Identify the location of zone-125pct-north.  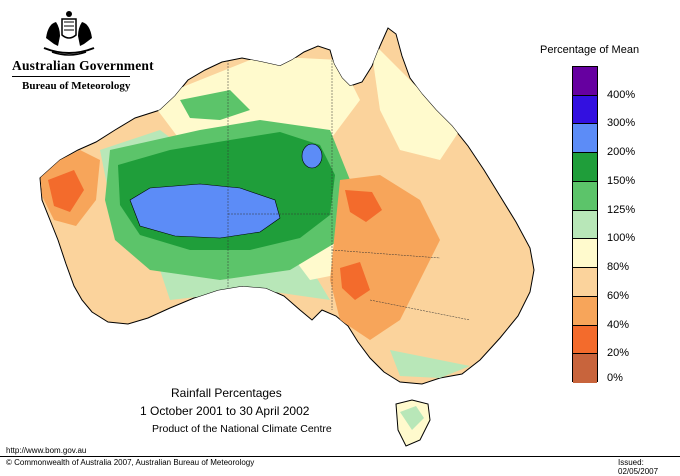
(215, 105).